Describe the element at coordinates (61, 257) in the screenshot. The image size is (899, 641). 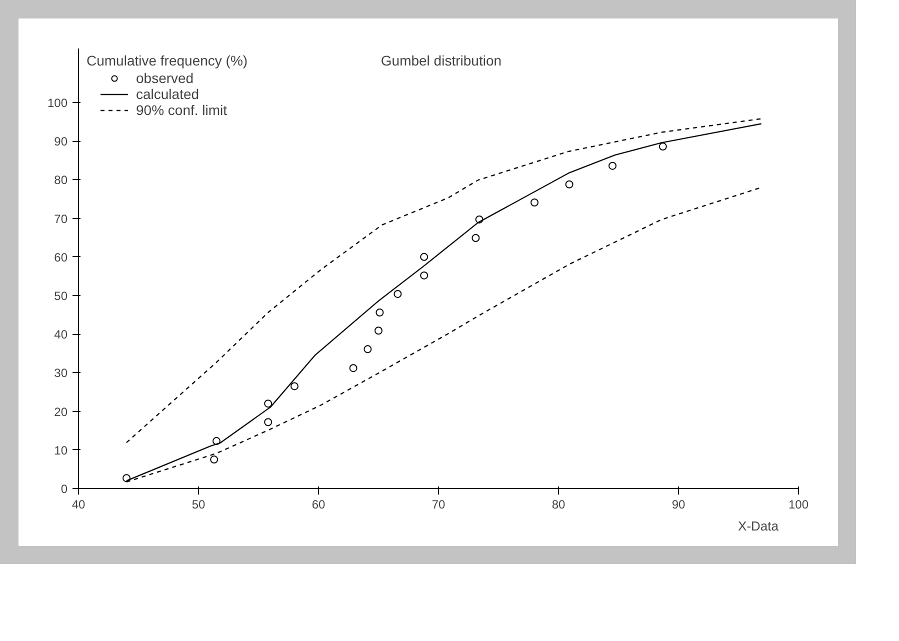
I see `y-tick-label: 60` at that location.